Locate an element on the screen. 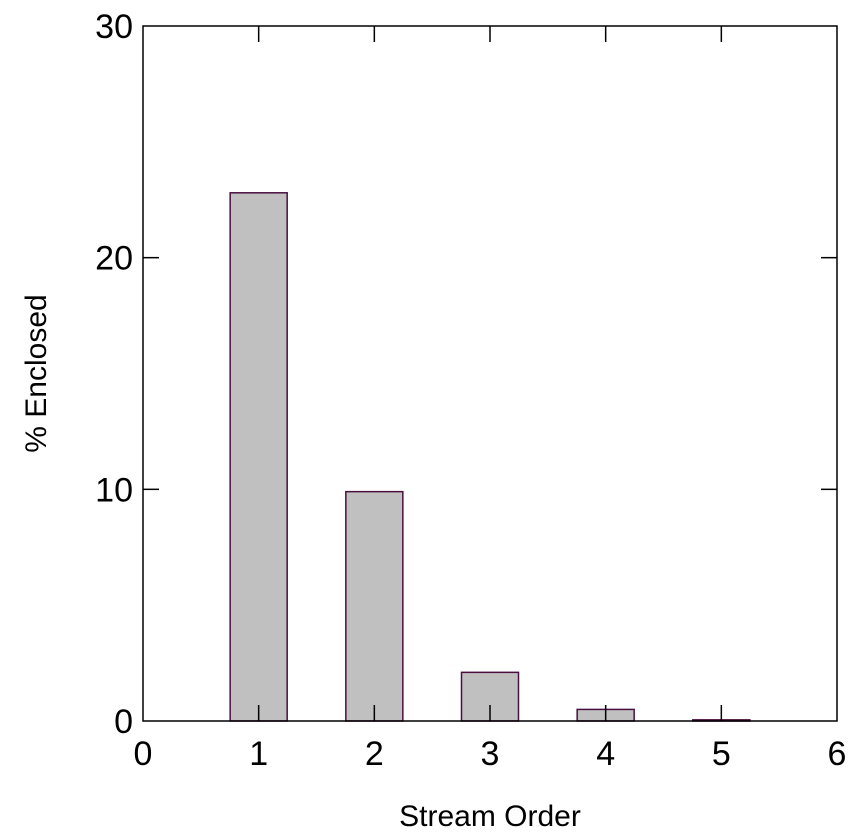 The height and width of the screenshot is (840, 853). y-tick-label-0: 0 is located at coordinates (123, 722).